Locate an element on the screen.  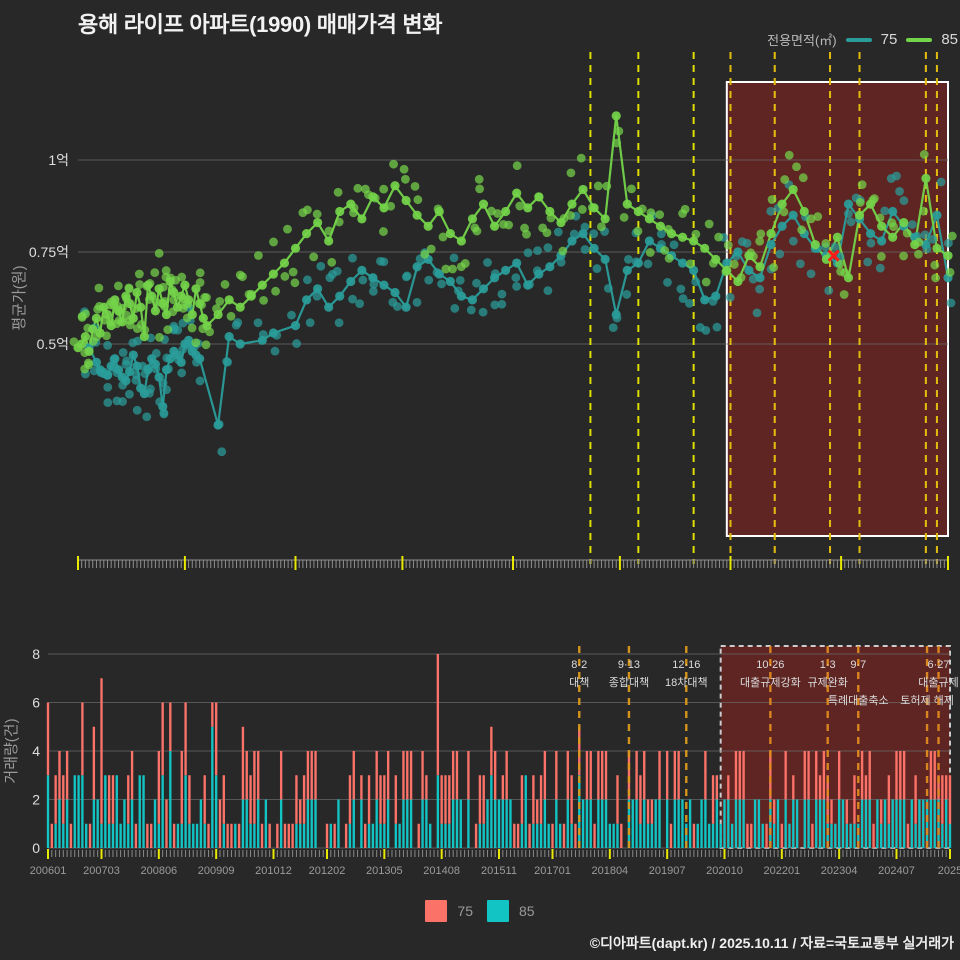
page-title: 용해 라이프 아파트(1990) 매매가격 변화 is located at coordinates (260, 24).